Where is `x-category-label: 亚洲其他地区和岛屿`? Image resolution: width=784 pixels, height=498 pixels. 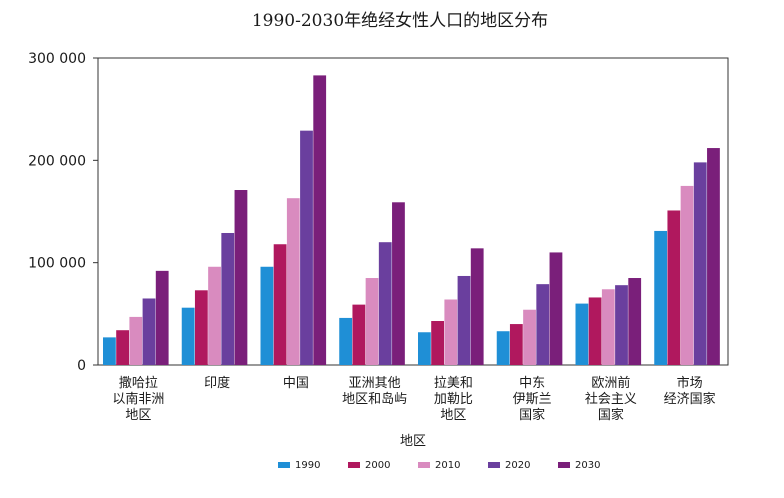 x-category-label: 亚洲其他地区和岛屿 is located at coordinates (374, 391).